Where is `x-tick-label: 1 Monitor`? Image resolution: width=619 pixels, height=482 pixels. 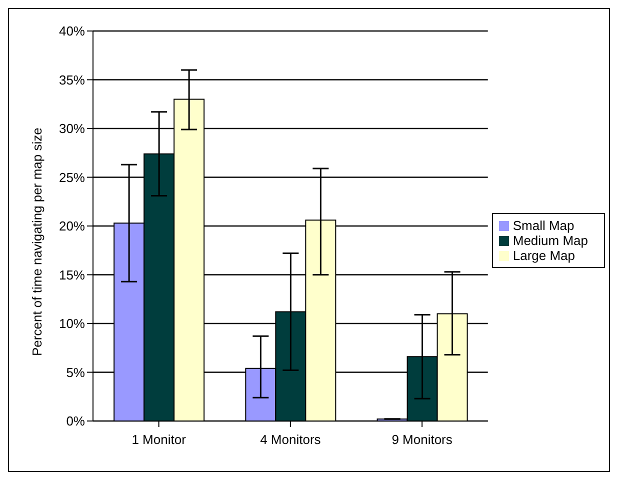
x-tick-label: 1 Monitor is located at coordinates (159, 440).